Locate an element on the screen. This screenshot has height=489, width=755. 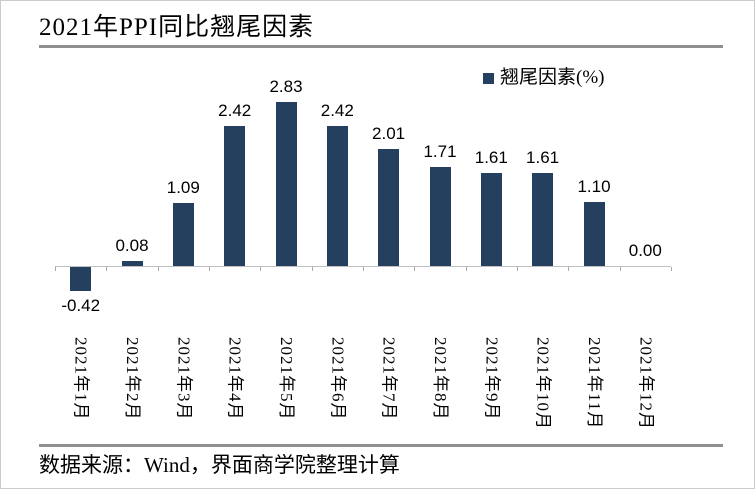
title-divider is located at coordinates (381, 46).